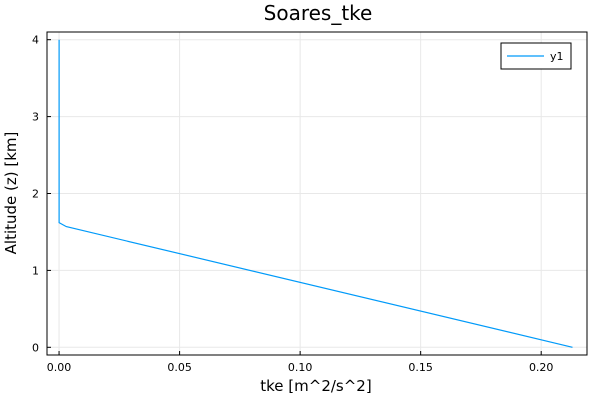 The height and width of the screenshot is (400, 600). I want to click on x-tick-label: 0.10, so click(300, 367).